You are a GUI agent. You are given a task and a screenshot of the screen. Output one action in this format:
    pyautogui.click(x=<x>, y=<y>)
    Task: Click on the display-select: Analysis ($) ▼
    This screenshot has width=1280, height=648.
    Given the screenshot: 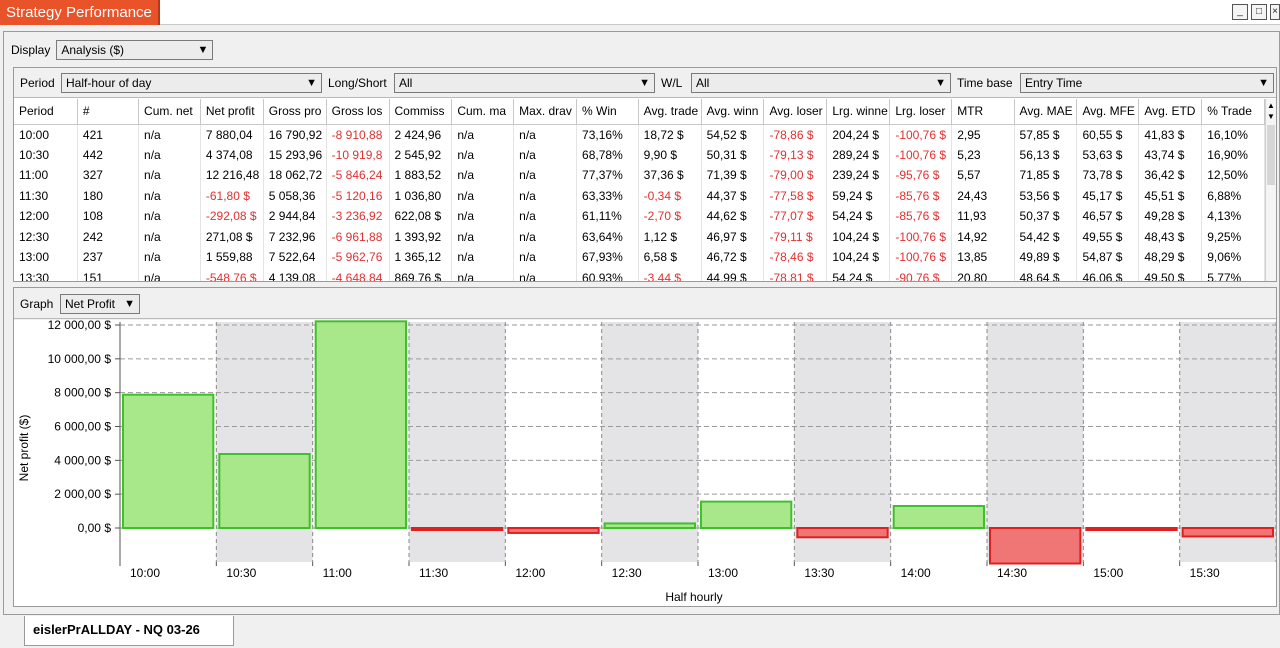 What is the action you would take?
    pyautogui.click(x=135, y=50)
    